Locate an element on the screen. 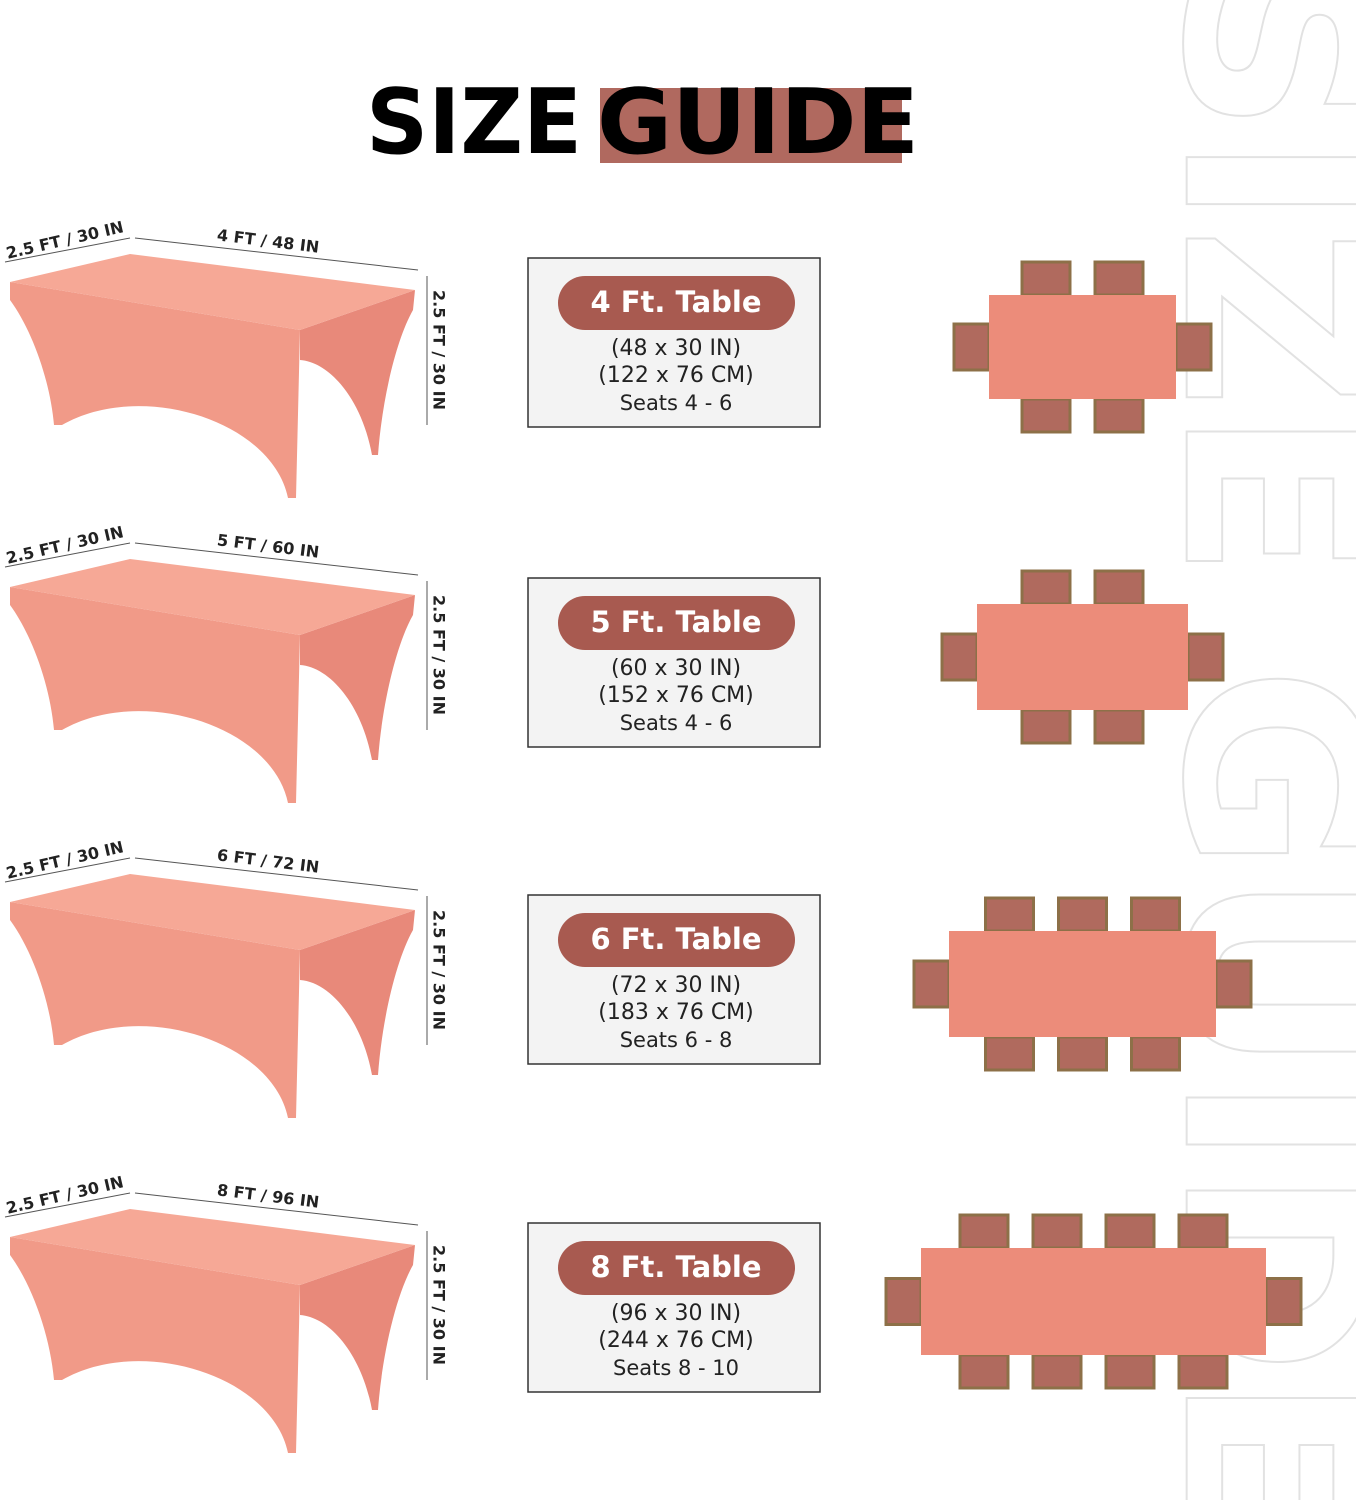 This screenshot has width=1356, height=1500. size-inches: (60 x 30 IN) is located at coordinates (676, 668).